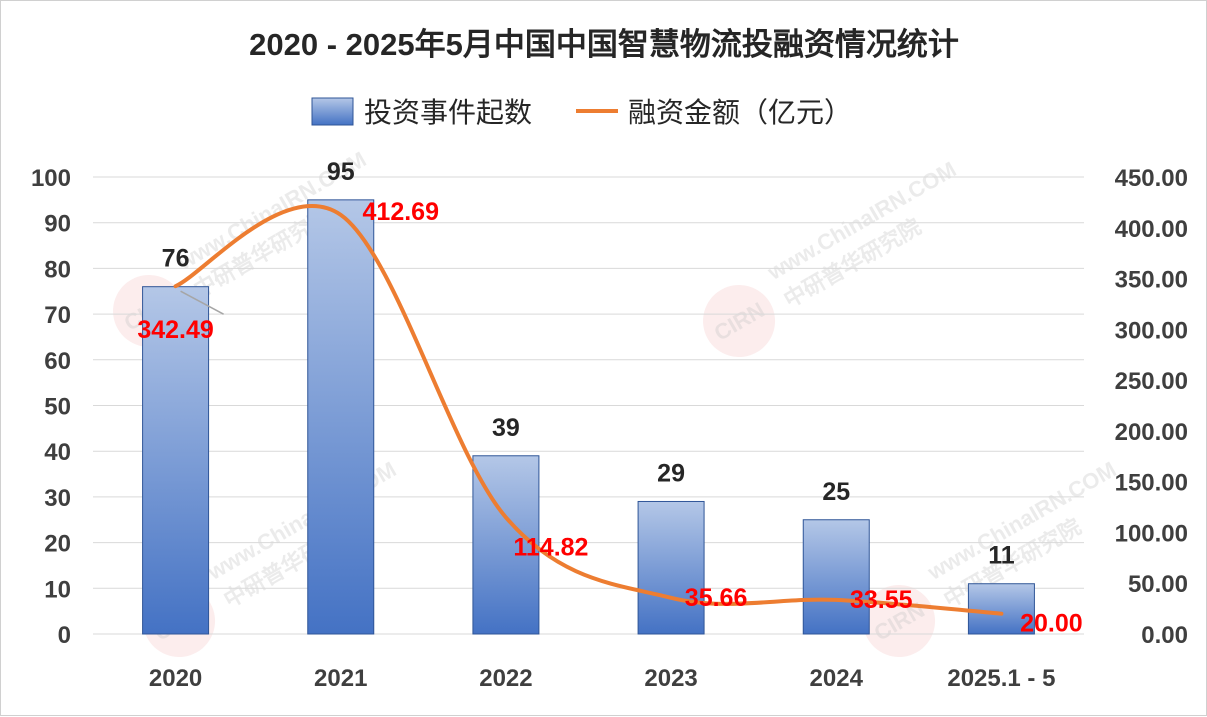  I want to click on left-tick-label: 90, so click(57, 224).